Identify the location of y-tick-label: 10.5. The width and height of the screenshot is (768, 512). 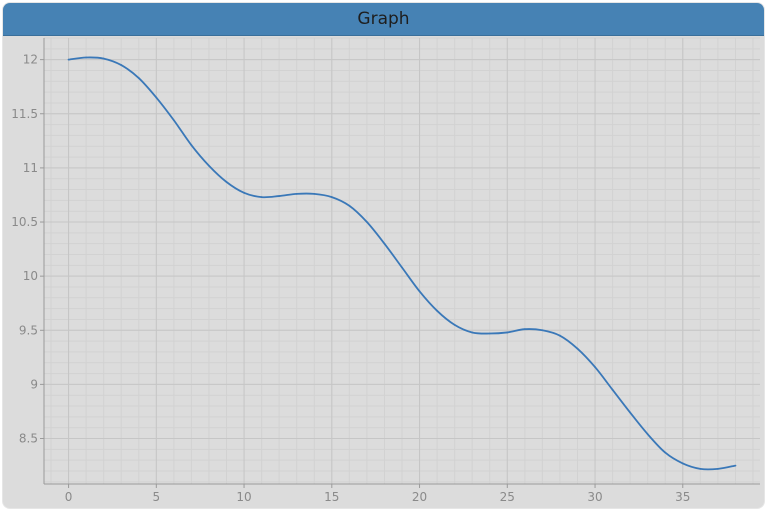
(24, 222).